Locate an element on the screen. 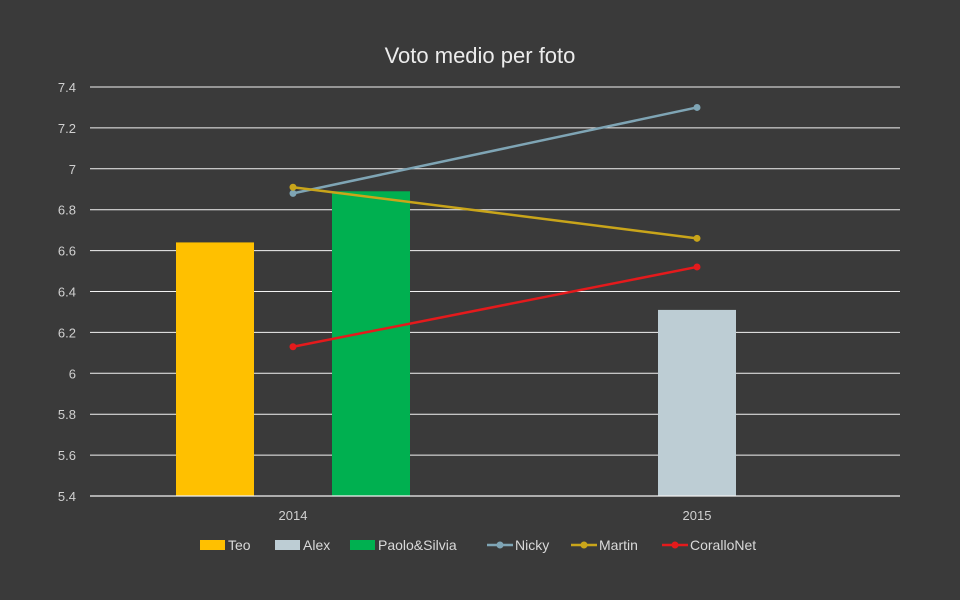  y-tick-label: 7 is located at coordinates (72, 169).